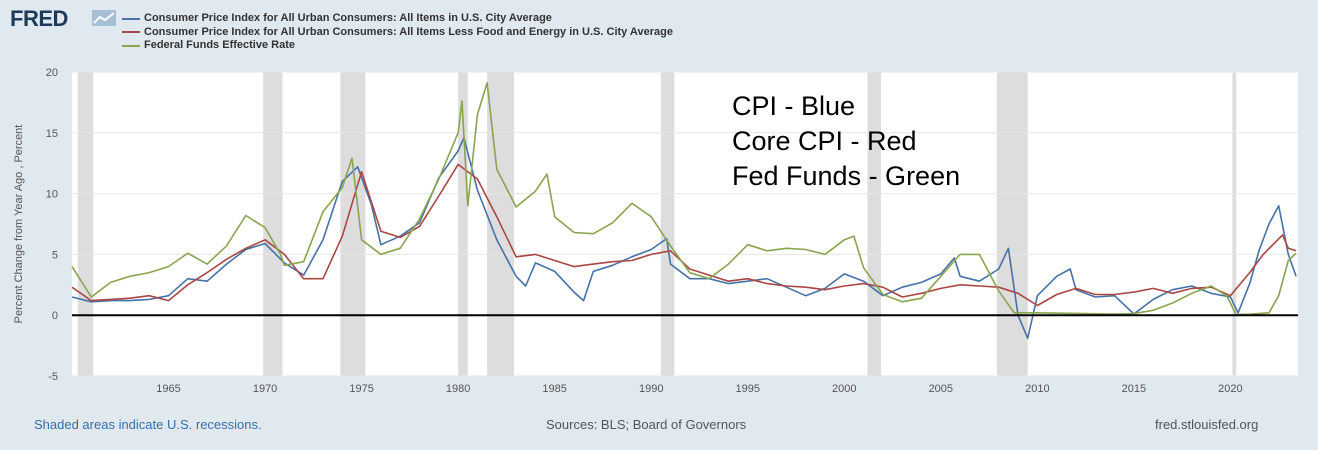  Describe the element at coordinates (52, 73) in the screenshot. I see `y-tick-label: 20` at that location.